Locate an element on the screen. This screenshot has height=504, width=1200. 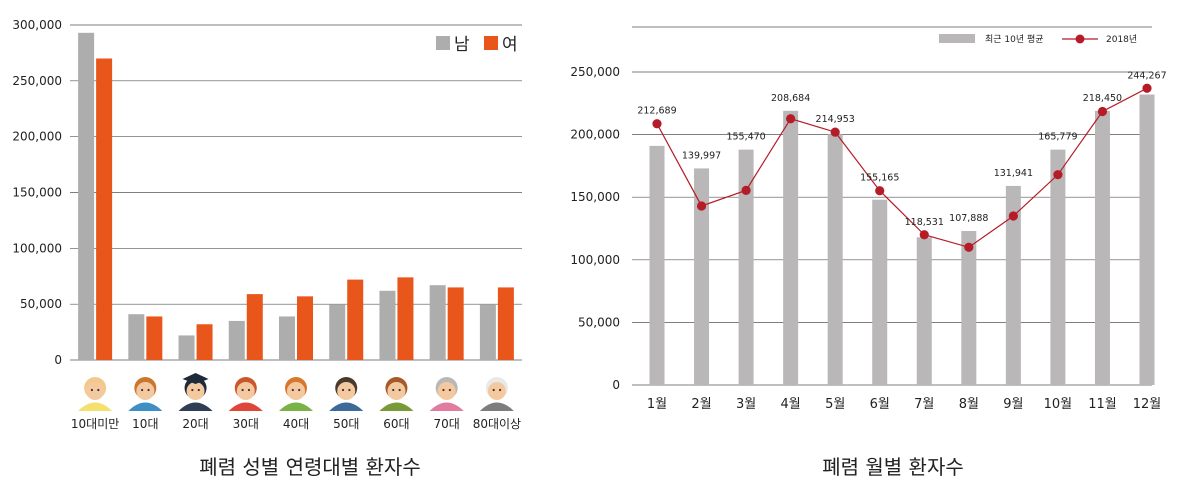
x-category-label: 80대이상 is located at coordinates (497, 424).